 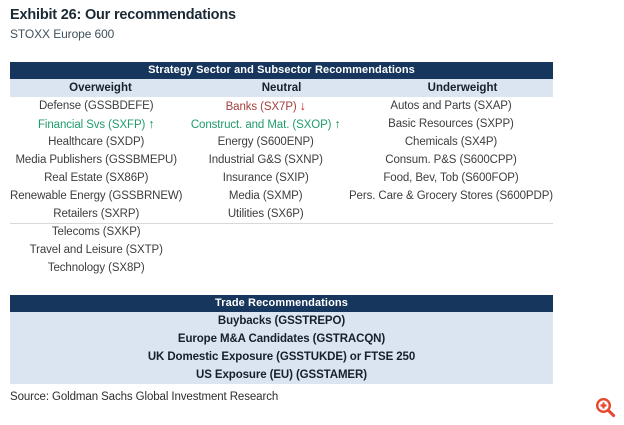 I want to click on column-header-overweight: Overweight, so click(x=100, y=88).